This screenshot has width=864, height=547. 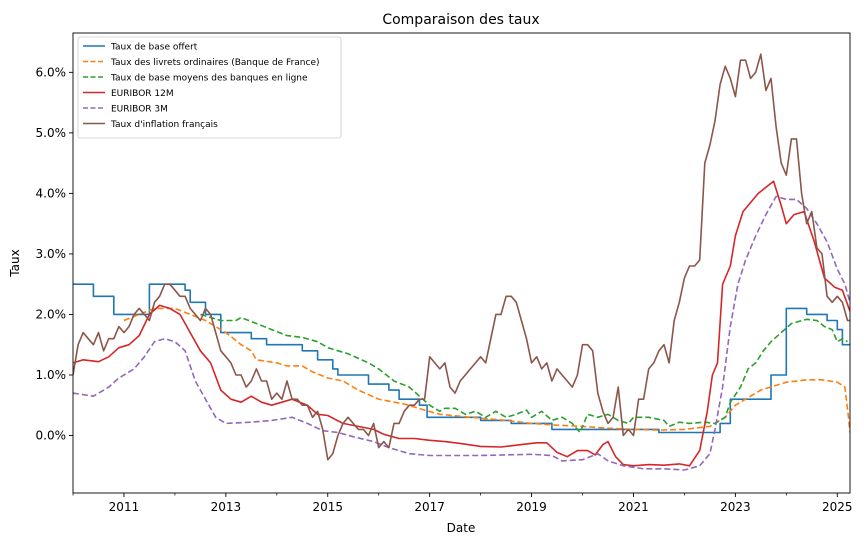 I want to click on x-tick-label: 2013, so click(x=226, y=507).